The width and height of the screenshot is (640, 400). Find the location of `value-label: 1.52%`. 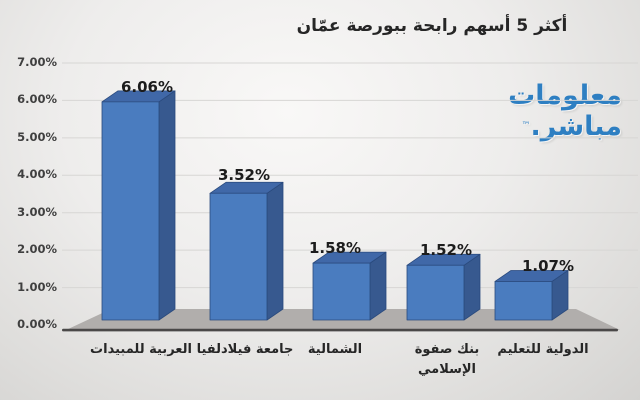

value-label: 1.52% is located at coordinates (446, 250).